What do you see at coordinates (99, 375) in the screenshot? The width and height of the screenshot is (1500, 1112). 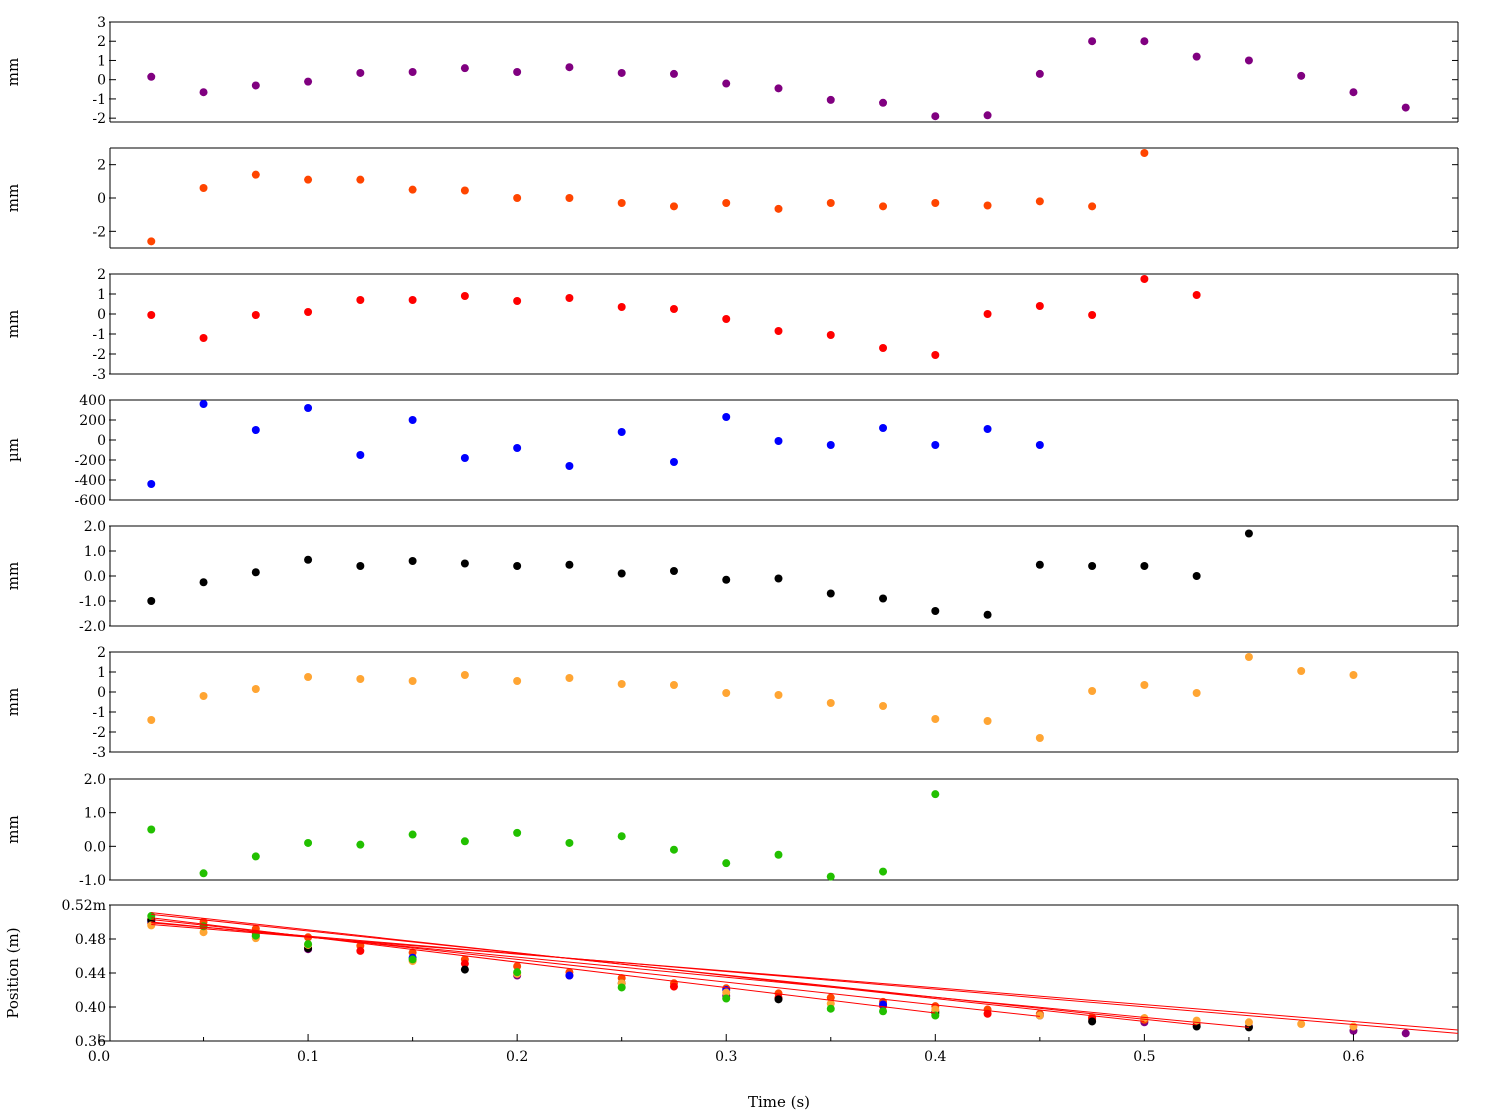 I see `y-tick-label: -3` at bounding box center [99, 375].